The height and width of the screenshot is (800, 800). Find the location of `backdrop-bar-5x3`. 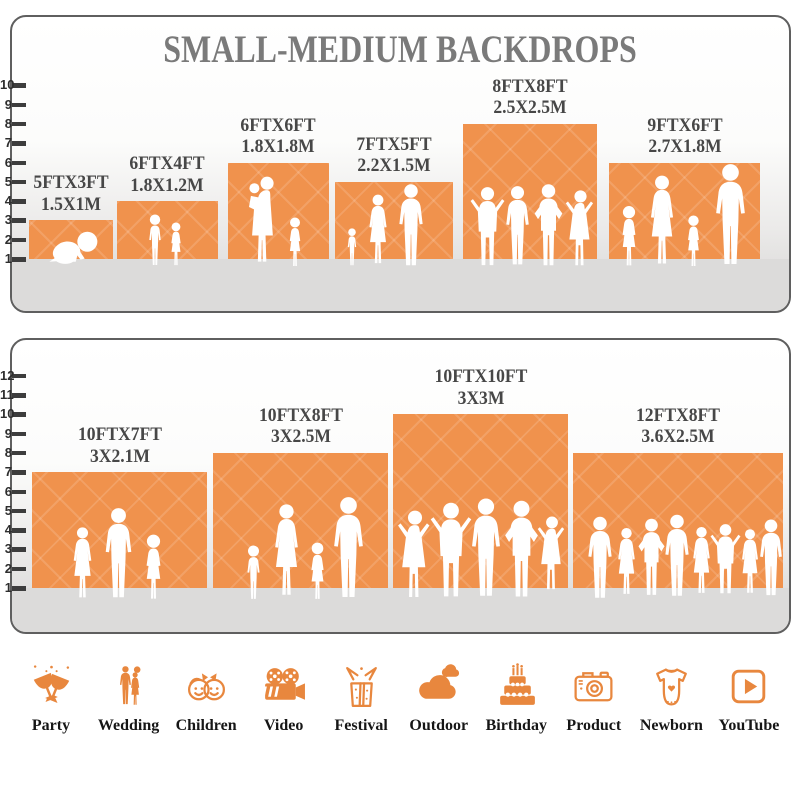

backdrop-bar-5x3 is located at coordinates (71, 239).